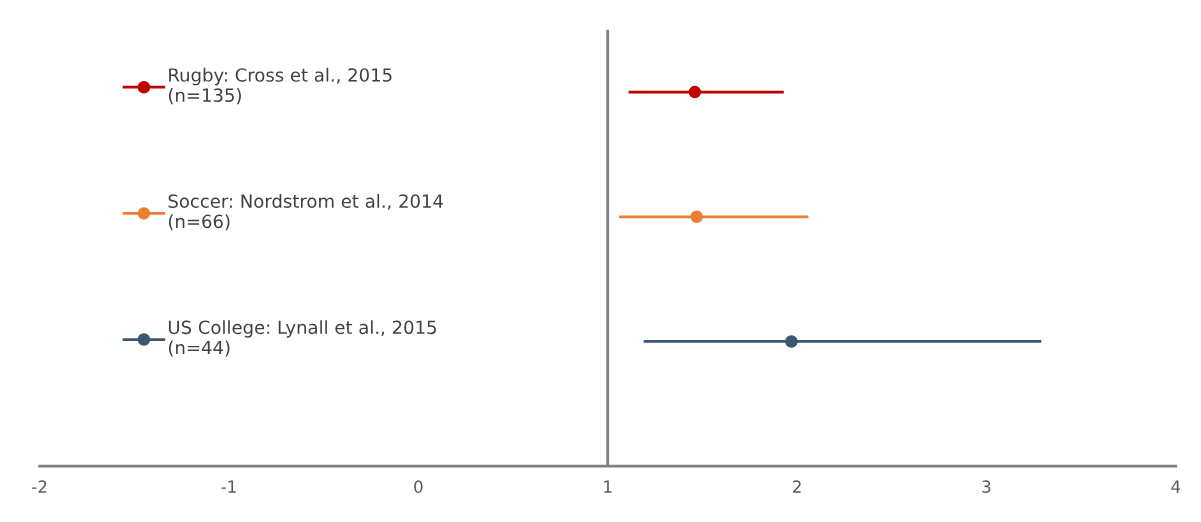 This screenshot has width=1201, height=522. Describe the element at coordinates (608, 486) in the screenshot. I see `x-tick-label: 1` at that location.